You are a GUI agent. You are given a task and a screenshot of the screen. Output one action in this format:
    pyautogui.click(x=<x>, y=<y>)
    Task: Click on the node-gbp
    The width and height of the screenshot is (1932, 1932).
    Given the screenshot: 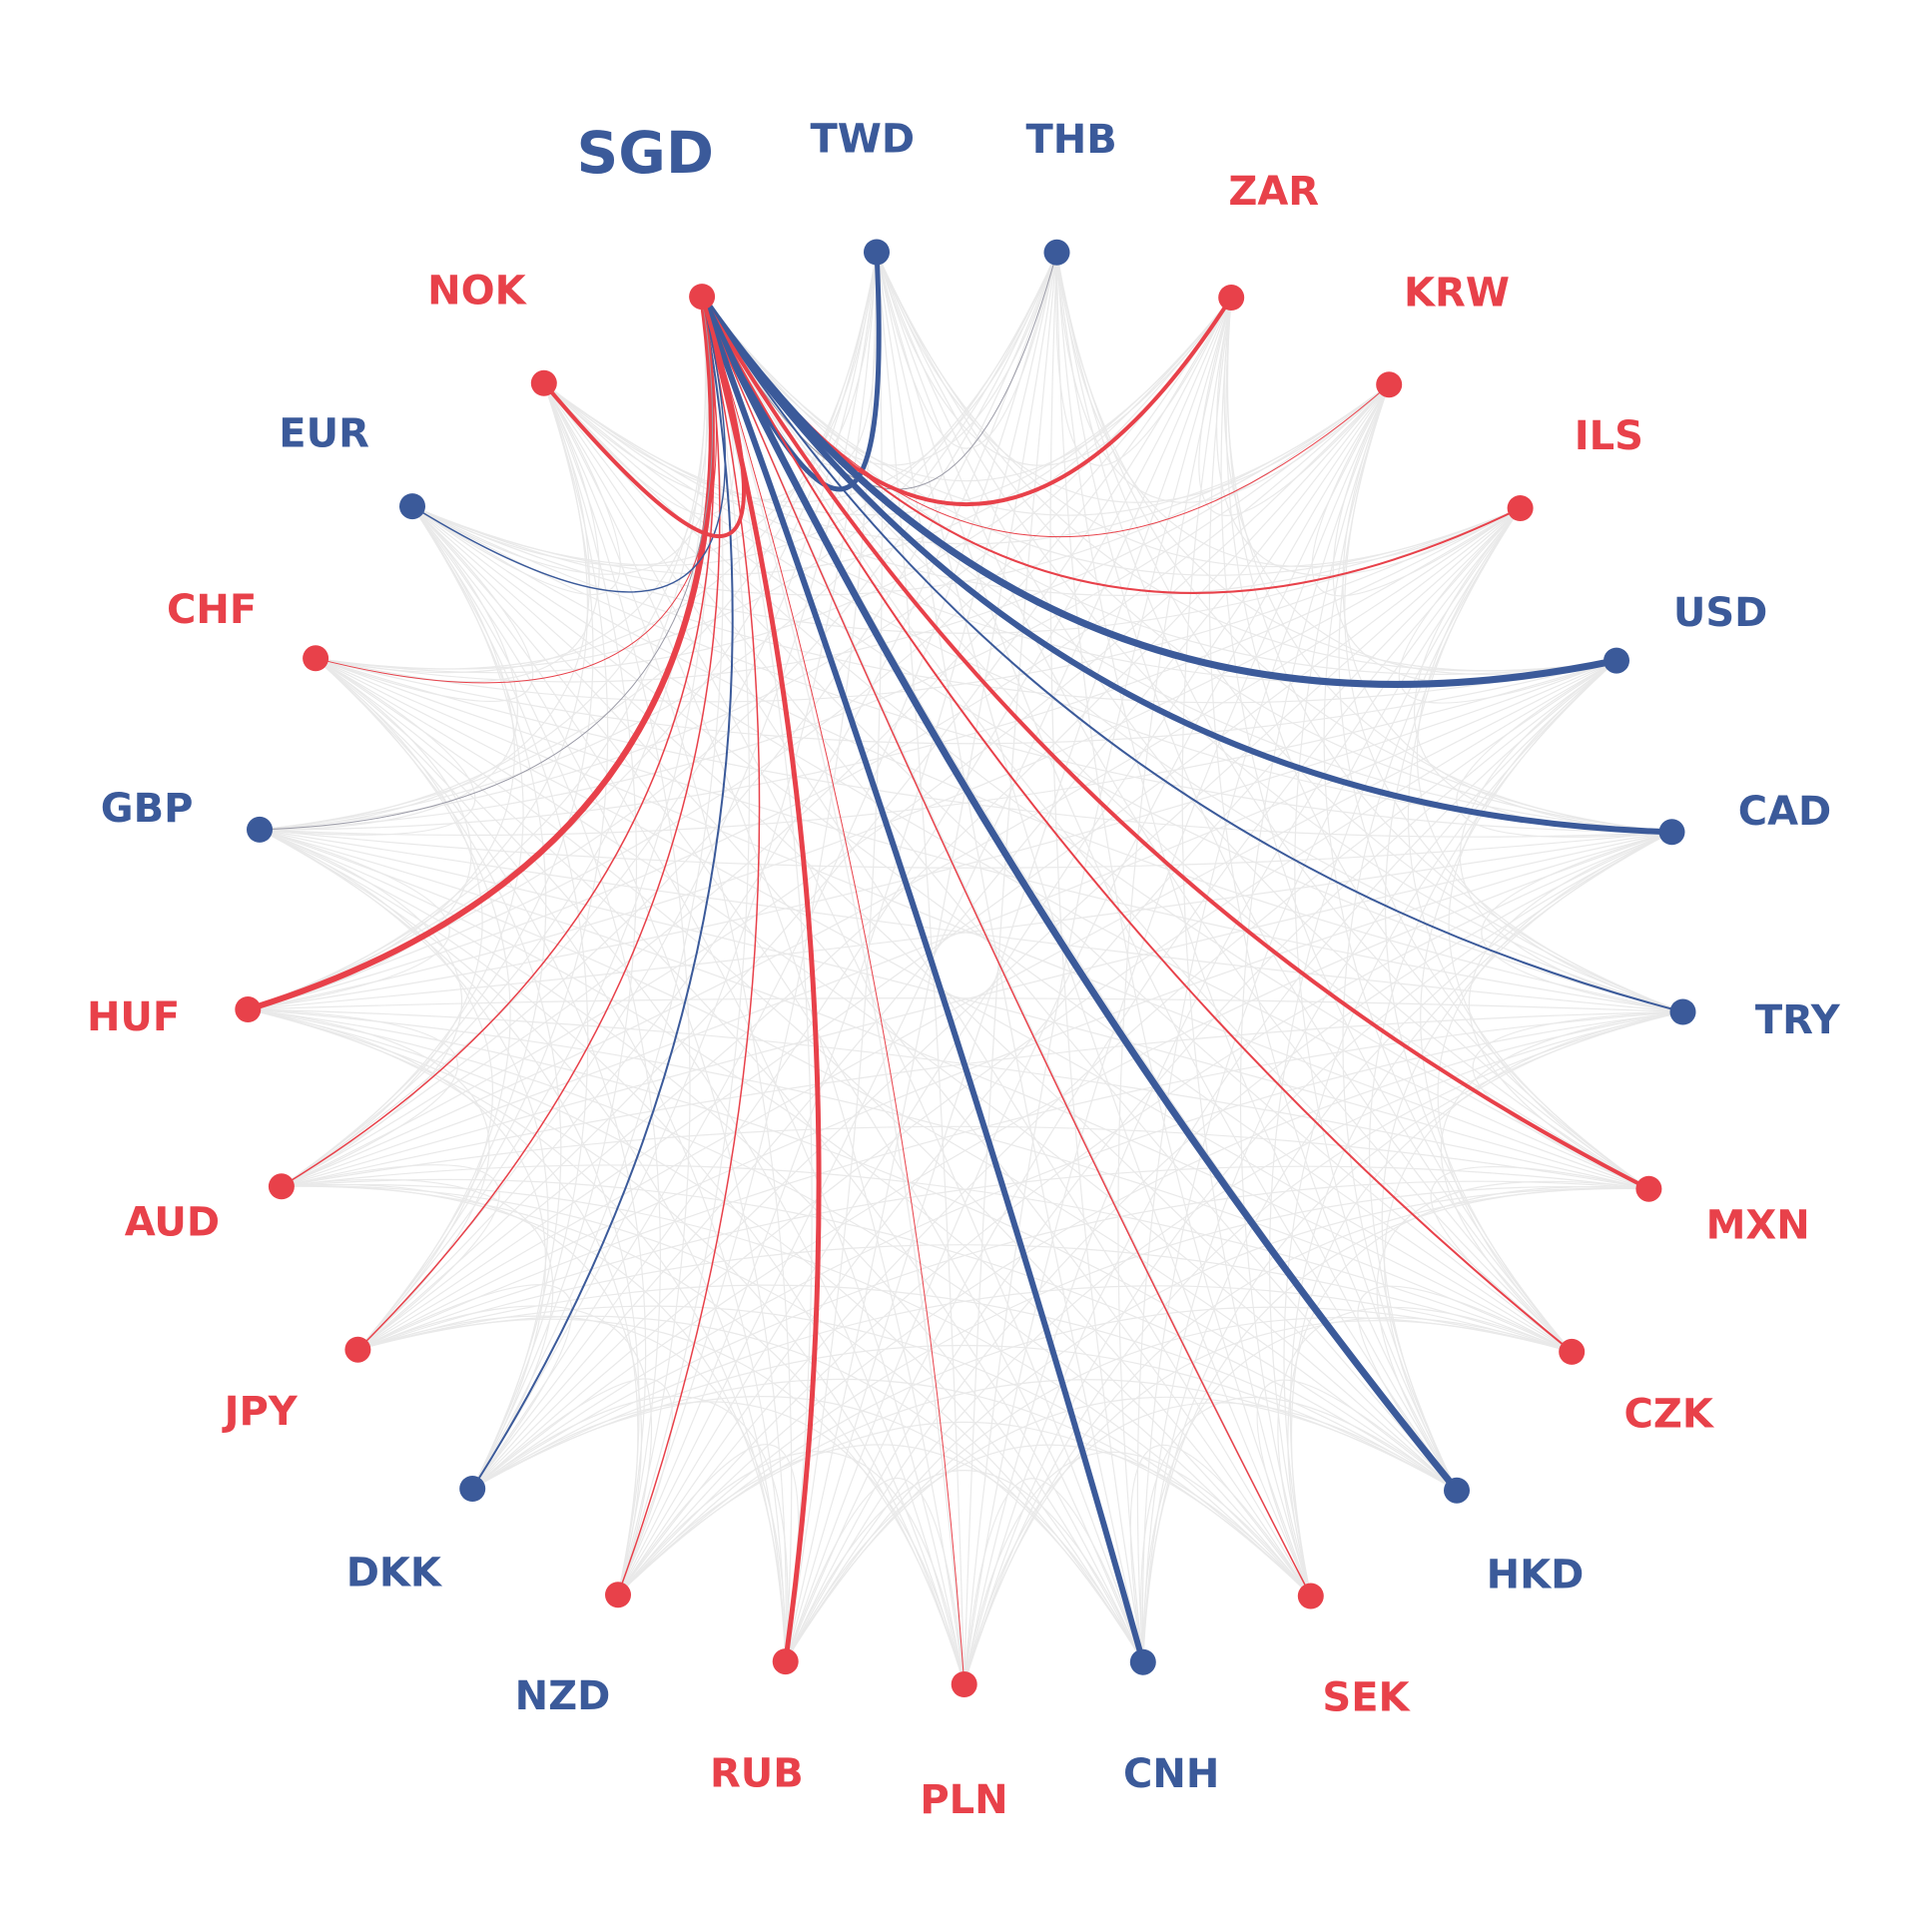 What is the action you would take?
    pyautogui.click(x=260, y=829)
    